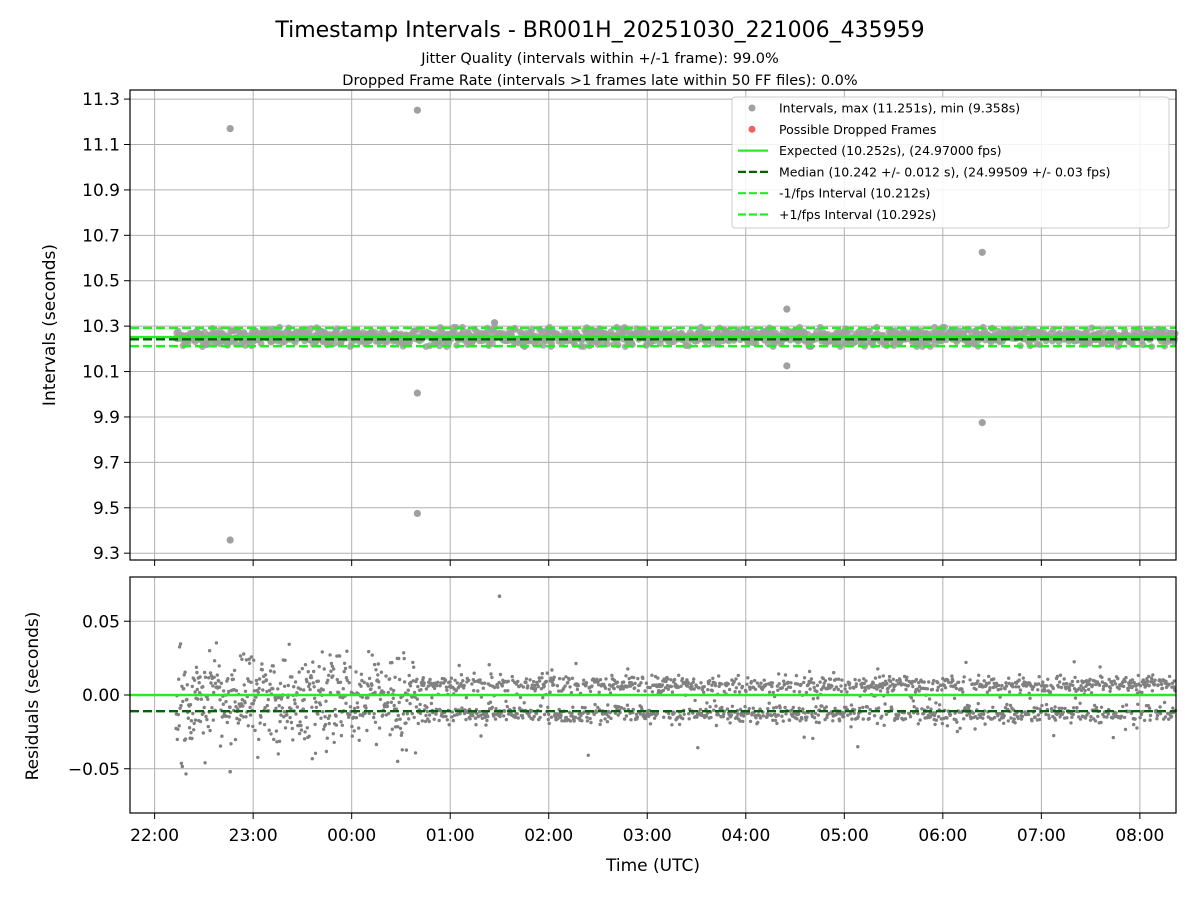 The image size is (1200, 900). What do you see at coordinates (499, 596) in the screenshot?
I see `residual-extreme-point` at bounding box center [499, 596].